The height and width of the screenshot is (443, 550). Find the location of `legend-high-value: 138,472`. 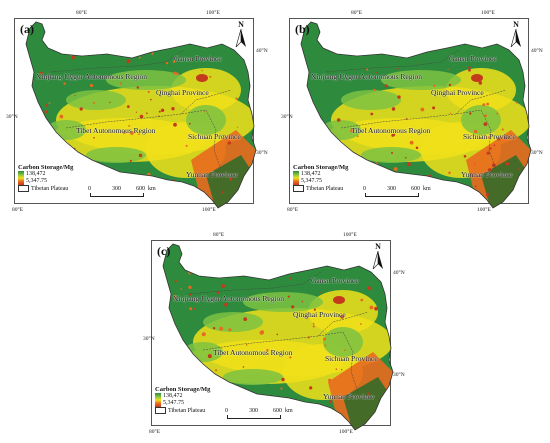

legend-high-value: 138,472 is located at coordinates (36, 174).